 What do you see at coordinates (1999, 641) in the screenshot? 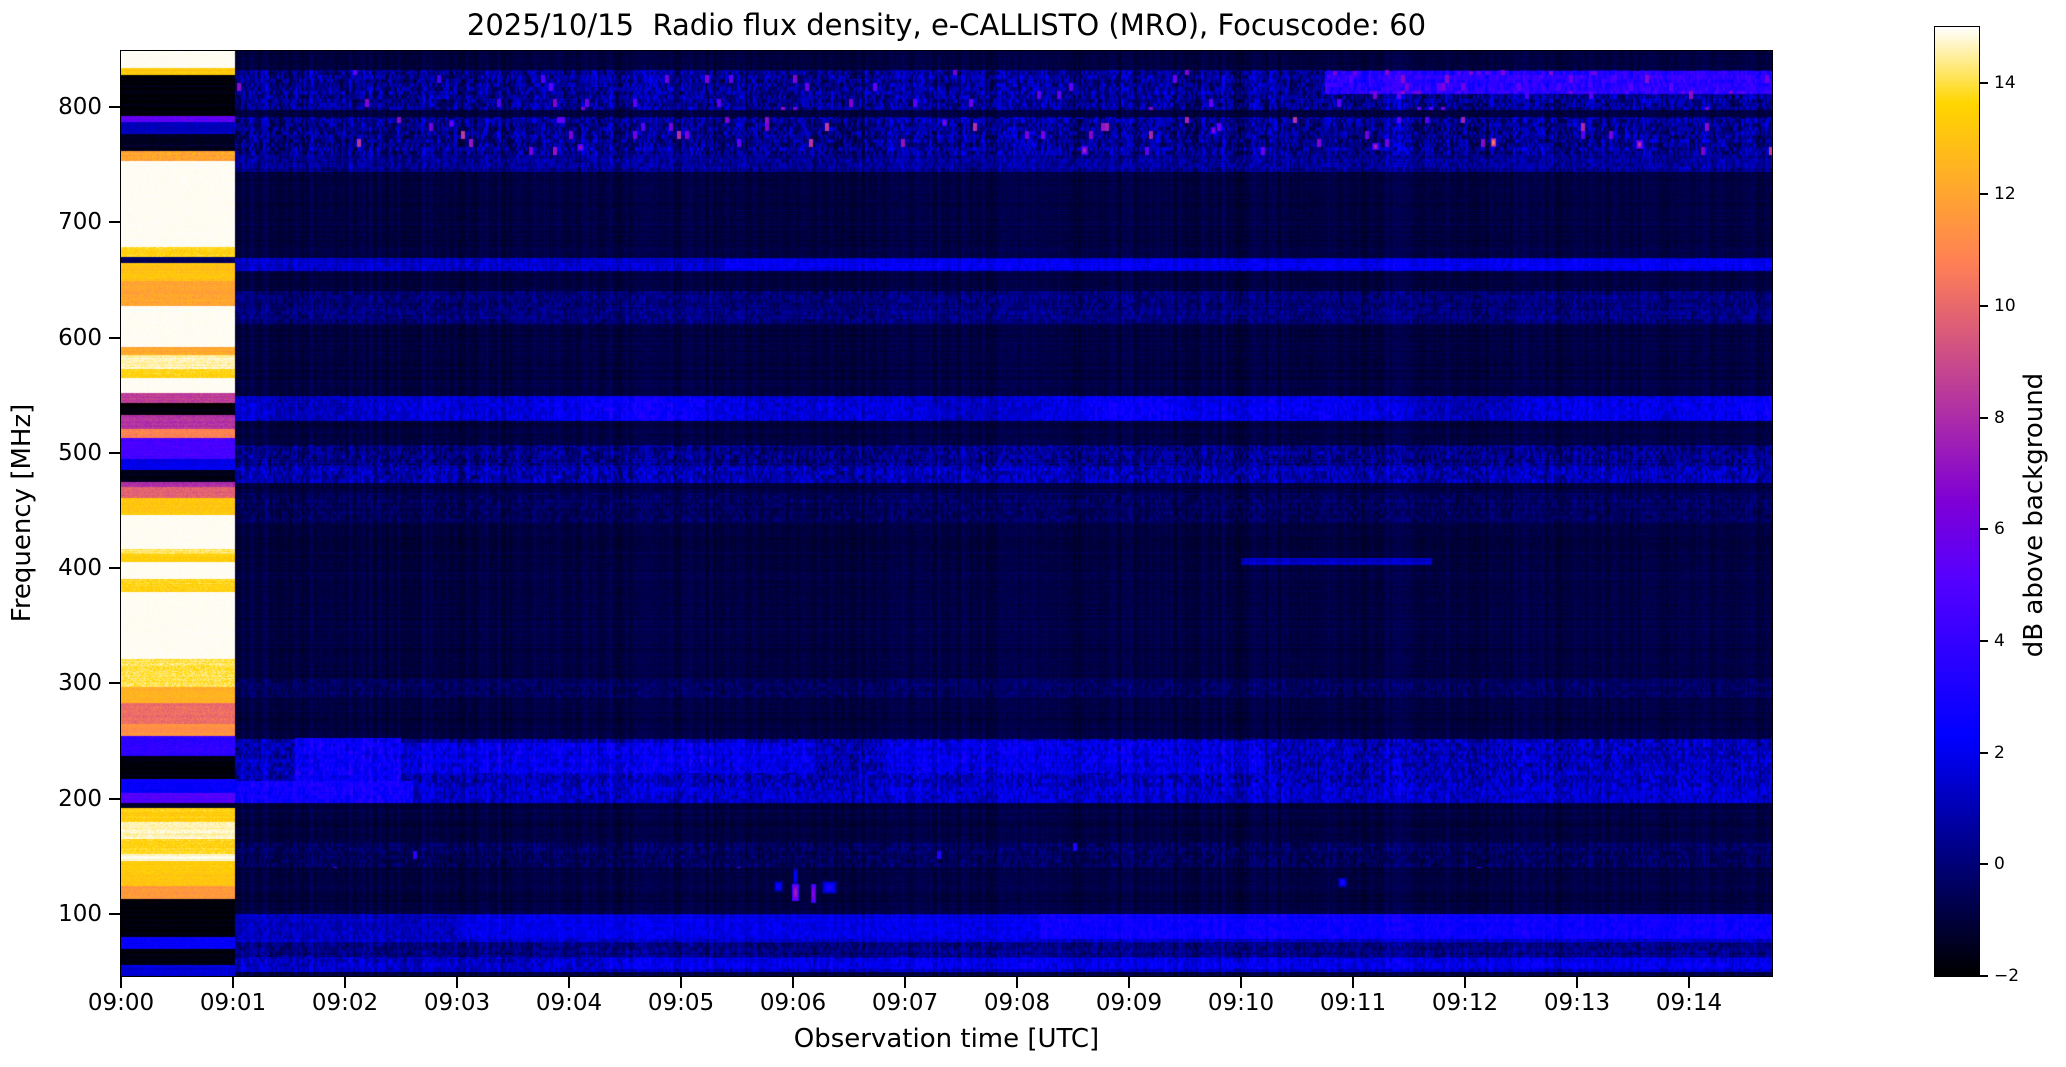
I see `colorbar-tick-label: 4` at bounding box center [1999, 641].